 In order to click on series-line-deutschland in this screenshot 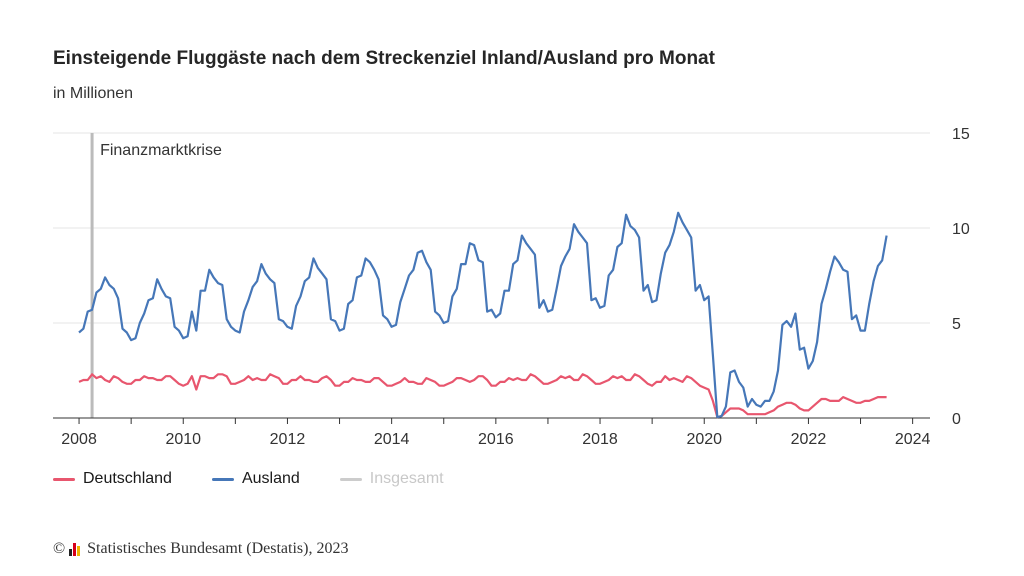, I will do `click(482, 396)`.